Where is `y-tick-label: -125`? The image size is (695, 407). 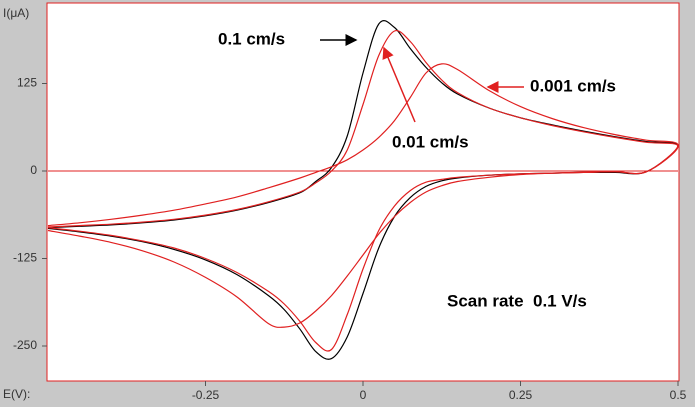
y-tick-label: -125 is located at coordinates (25, 258).